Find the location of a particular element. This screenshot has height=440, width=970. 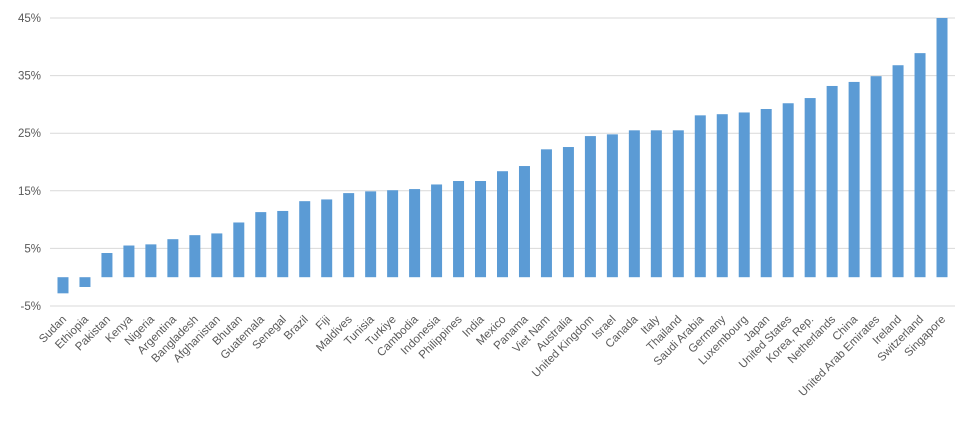

y-tick-label: 5% is located at coordinates (32, 249).